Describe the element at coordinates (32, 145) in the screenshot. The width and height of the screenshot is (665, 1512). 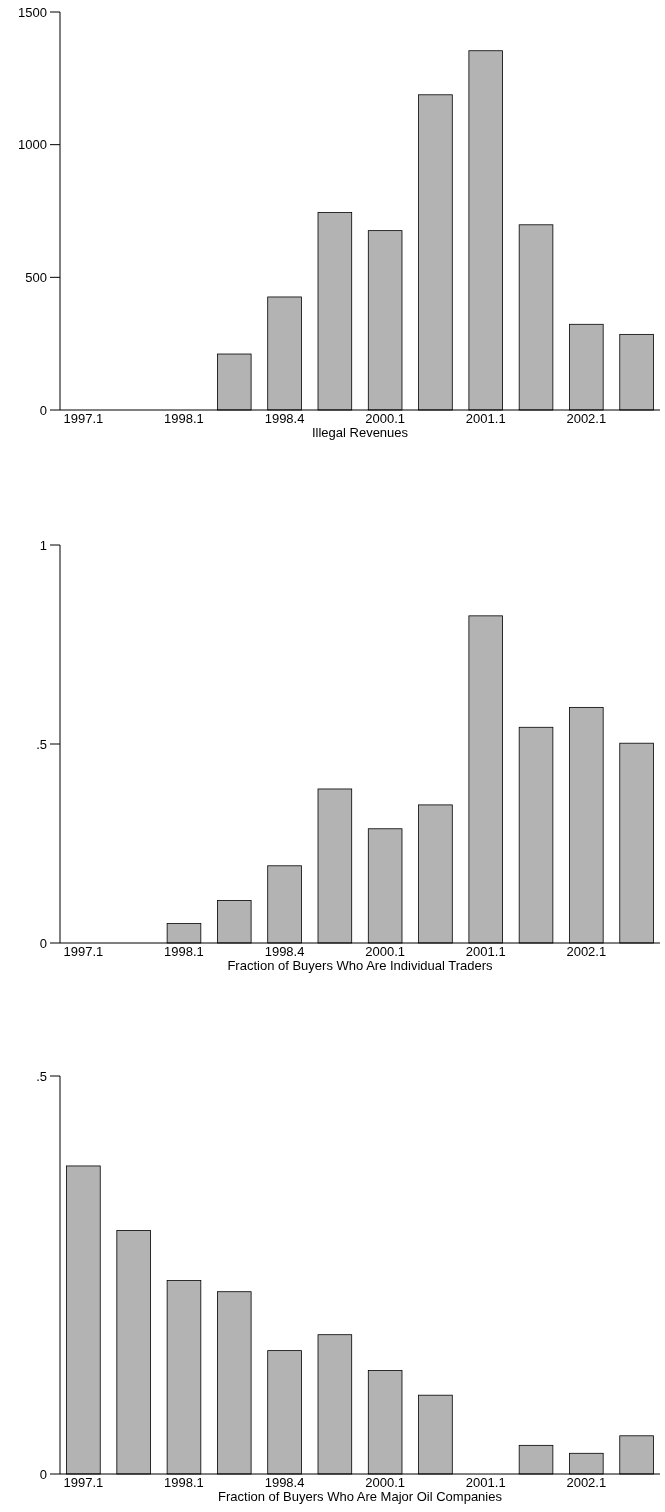
I see `y-tick-label: 1000` at that location.